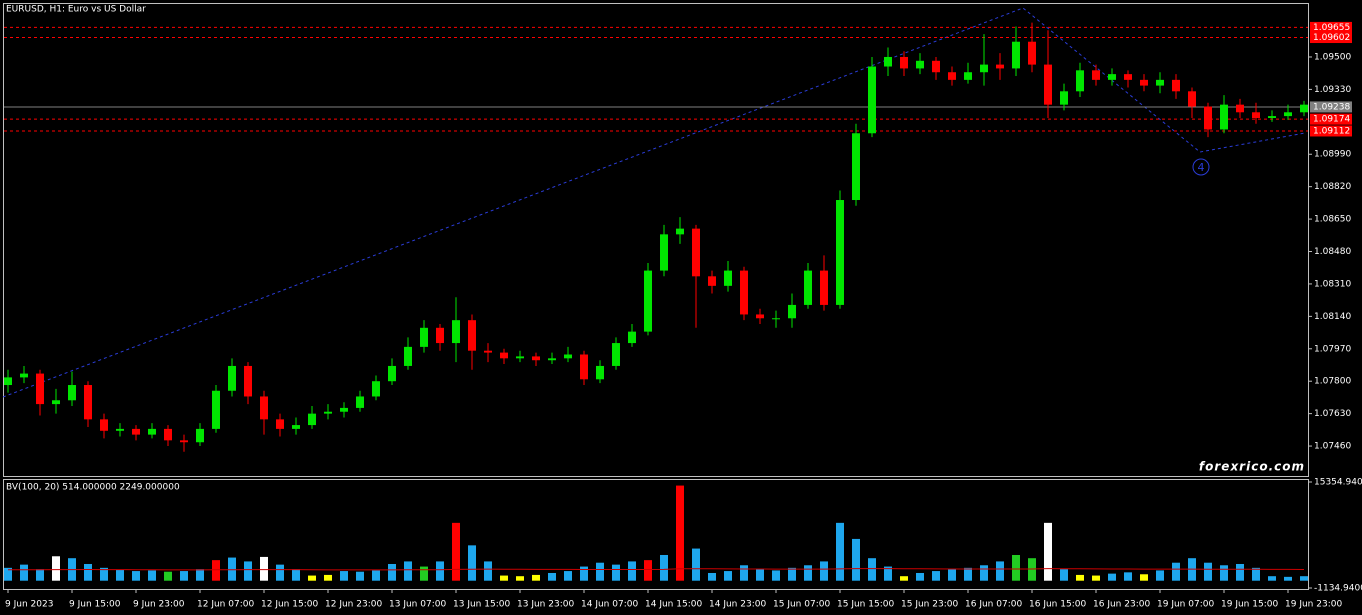  I want to click on level-label: 1.09655, so click(1331, 28).